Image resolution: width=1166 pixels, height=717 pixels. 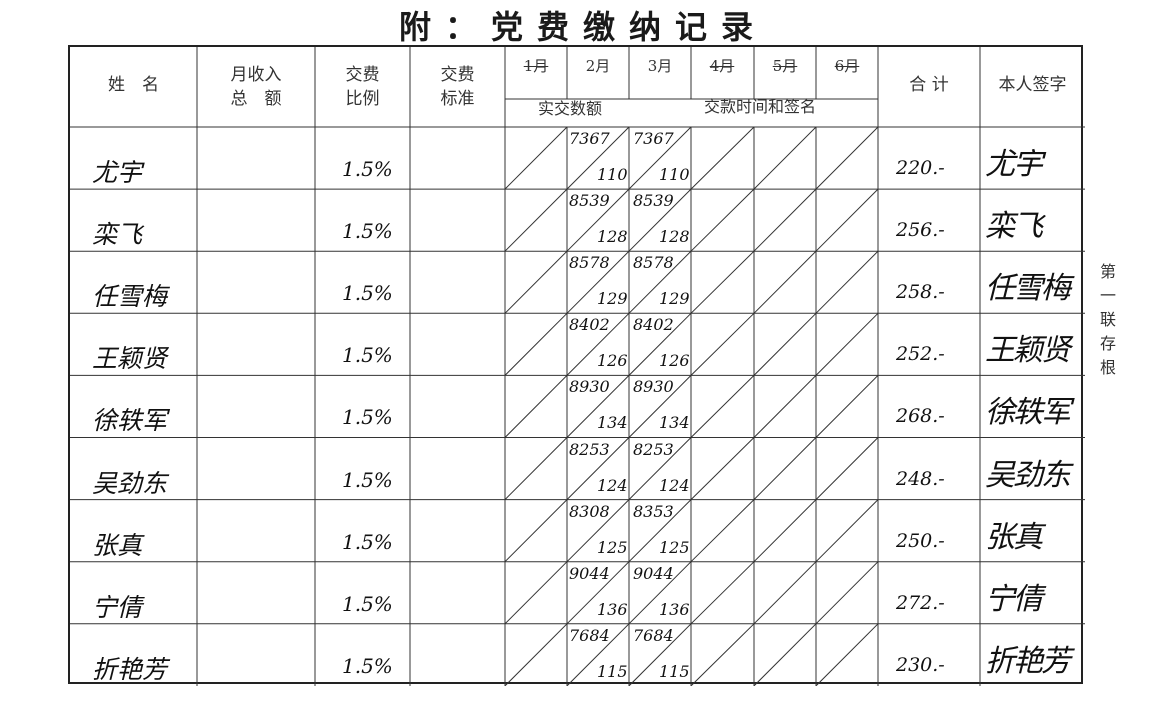 What do you see at coordinates (674, 299) in the screenshot?
I see `mar-fee: 129` at bounding box center [674, 299].